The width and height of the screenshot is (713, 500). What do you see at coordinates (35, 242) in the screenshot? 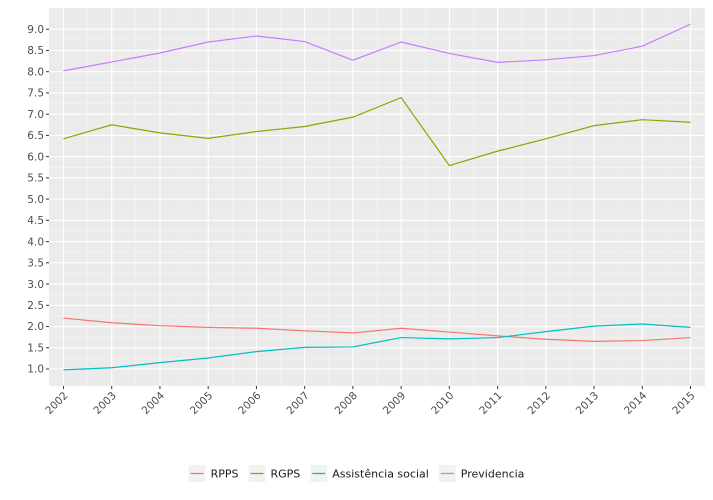
I see `y-tick-label: 4.0` at bounding box center [35, 242].